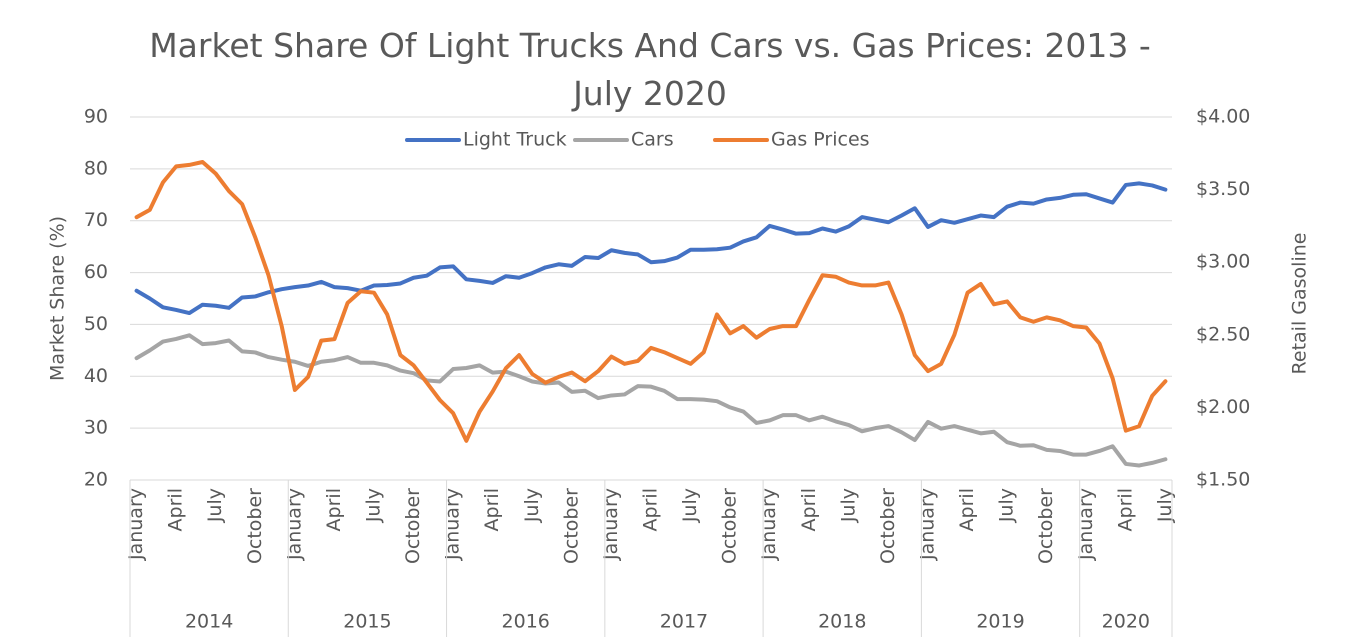  Describe the element at coordinates (96, 272) in the screenshot. I see `y-tick-label: 60` at that location.